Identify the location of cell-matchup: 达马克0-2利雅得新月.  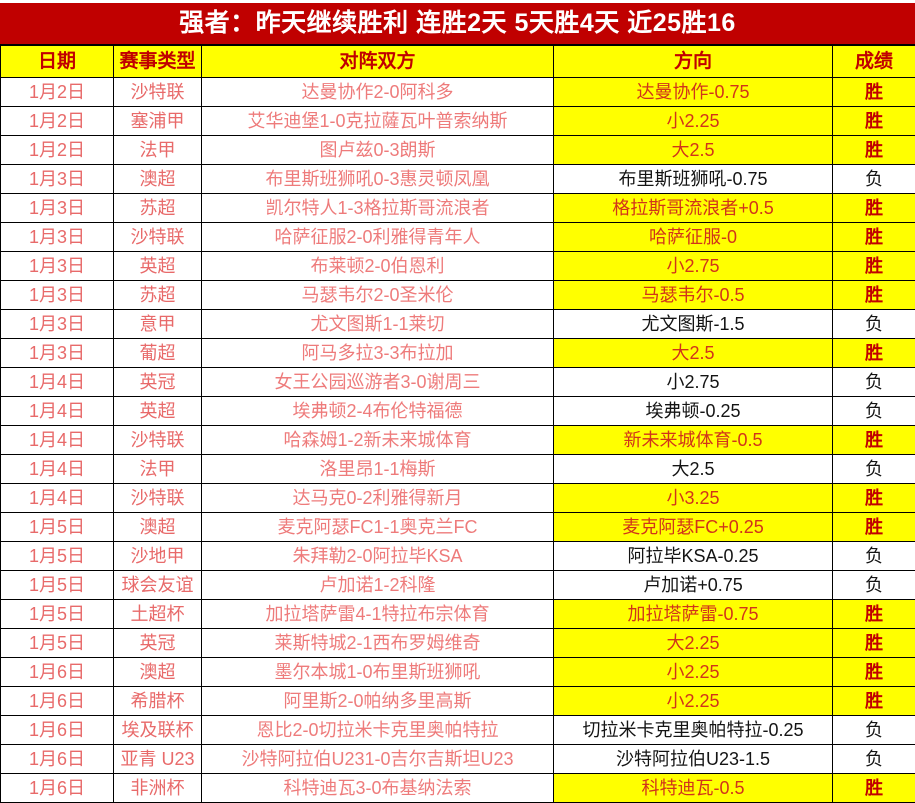
(378, 498).